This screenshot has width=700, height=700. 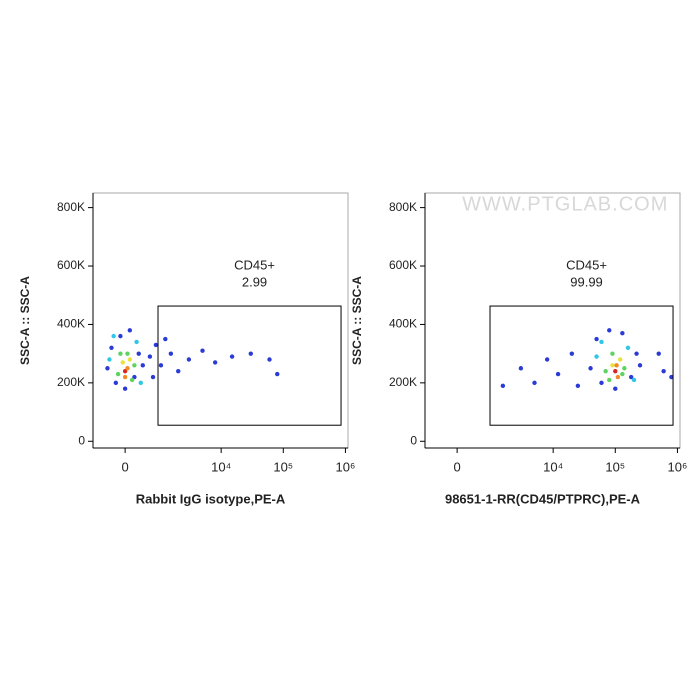 What do you see at coordinates (543, 498) in the screenshot?
I see `x-axis-title: 98651-1-RR(CD45/PTPRC),PE-A` at bounding box center [543, 498].